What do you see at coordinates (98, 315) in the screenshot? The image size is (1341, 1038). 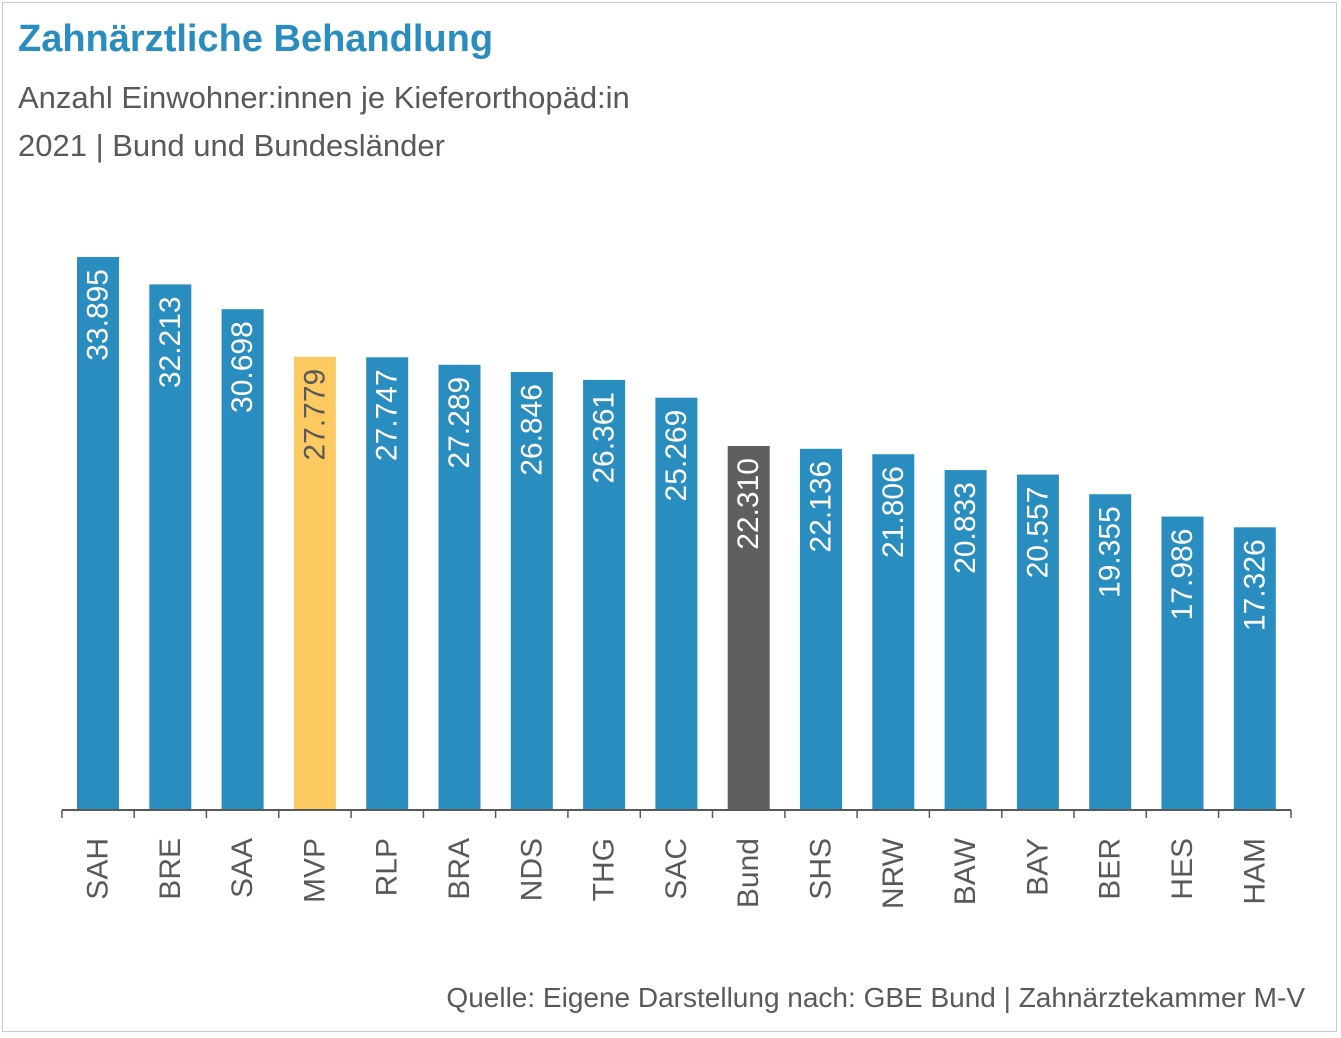 I see `data-label-sah: 33.895` at bounding box center [98, 315].